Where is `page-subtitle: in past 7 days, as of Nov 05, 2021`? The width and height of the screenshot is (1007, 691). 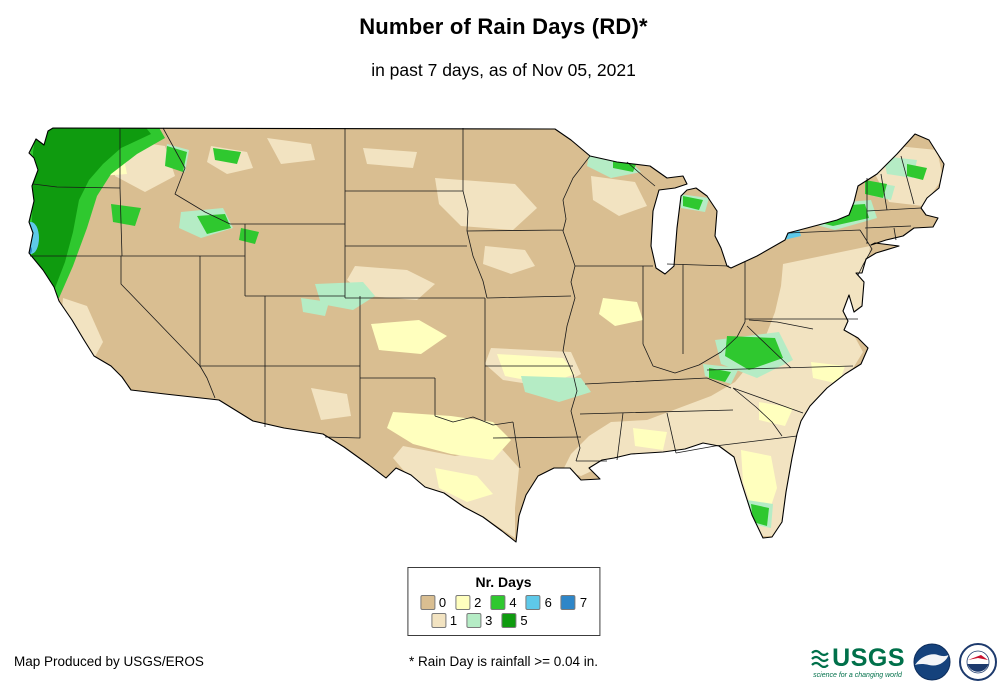
page-subtitle: in past 7 days, as of Nov 05, 2021 is located at coordinates (503, 70).